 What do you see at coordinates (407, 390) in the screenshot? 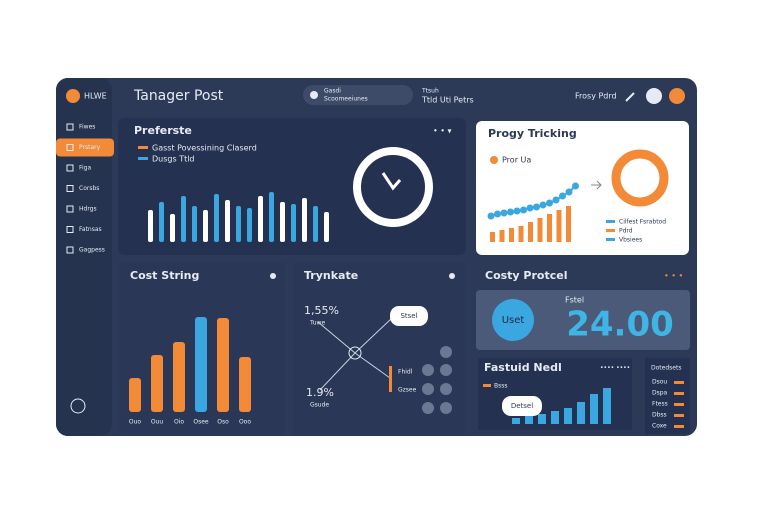
I see `node-label: Gzsee` at bounding box center [407, 390].